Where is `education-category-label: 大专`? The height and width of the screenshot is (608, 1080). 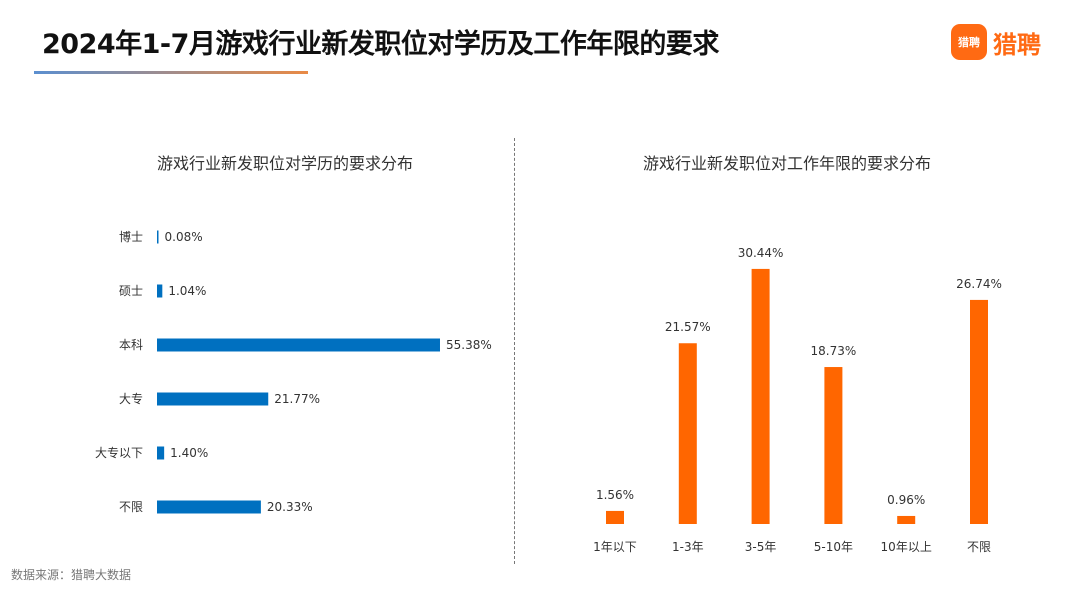 education-category-label: 大专 is located at coordinates (131, 398).